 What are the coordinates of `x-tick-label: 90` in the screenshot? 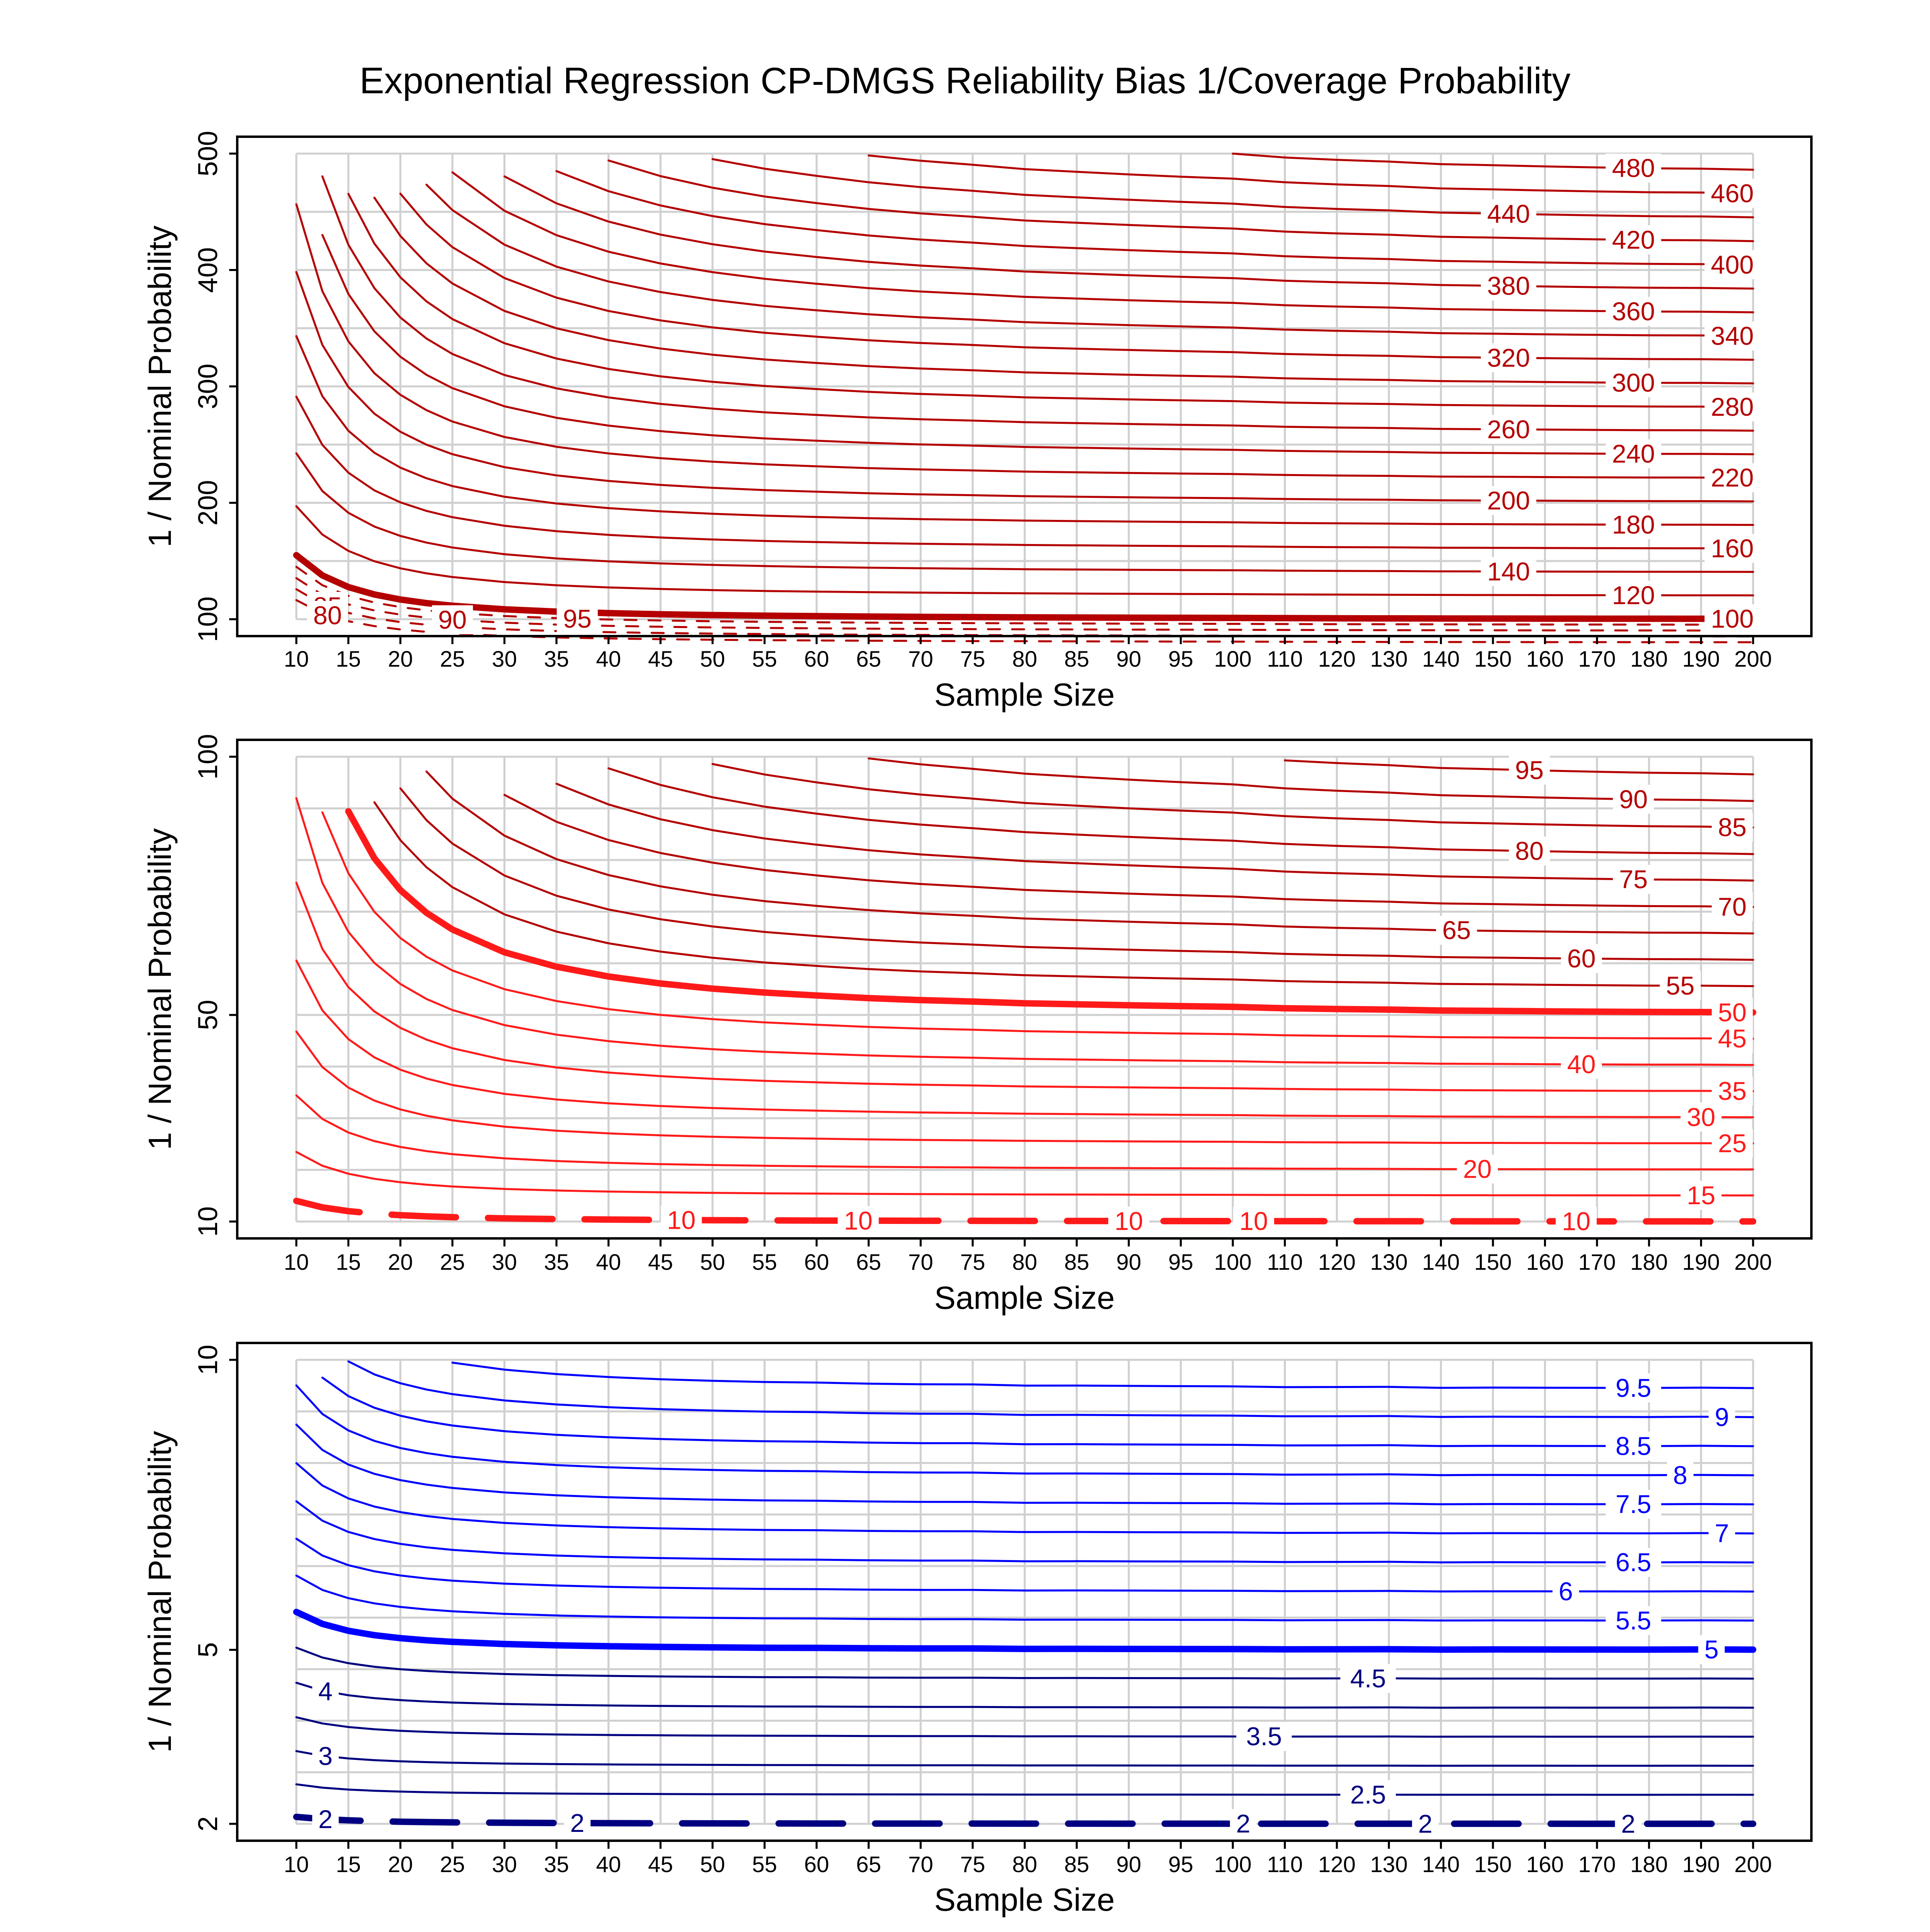 It's located at (1128, 1262).